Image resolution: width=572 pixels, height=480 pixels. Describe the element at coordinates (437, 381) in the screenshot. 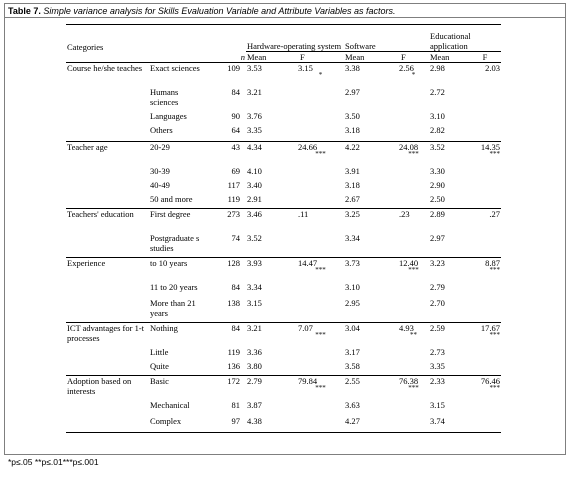

I see `mean-educational-value: 2.33` at that location.